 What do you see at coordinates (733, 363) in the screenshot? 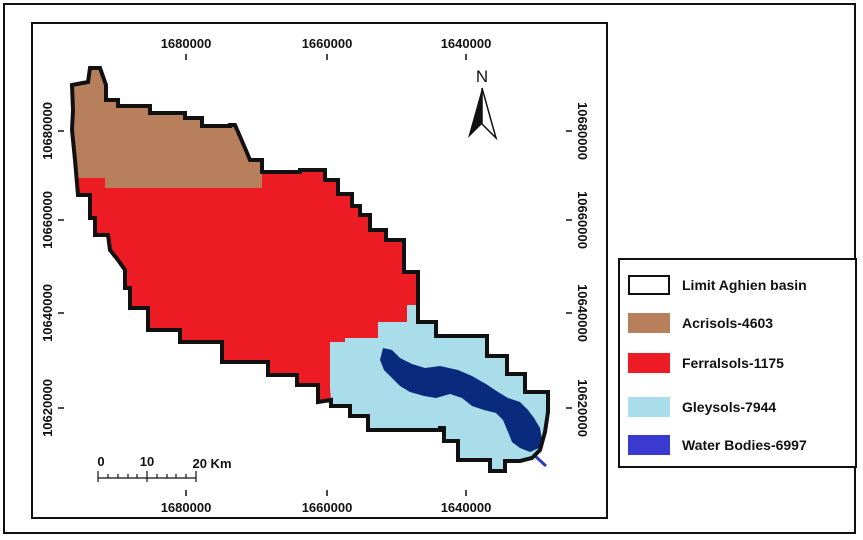
I see `legend-label: Ferralsols-1175` at bounding box center [733, 363].